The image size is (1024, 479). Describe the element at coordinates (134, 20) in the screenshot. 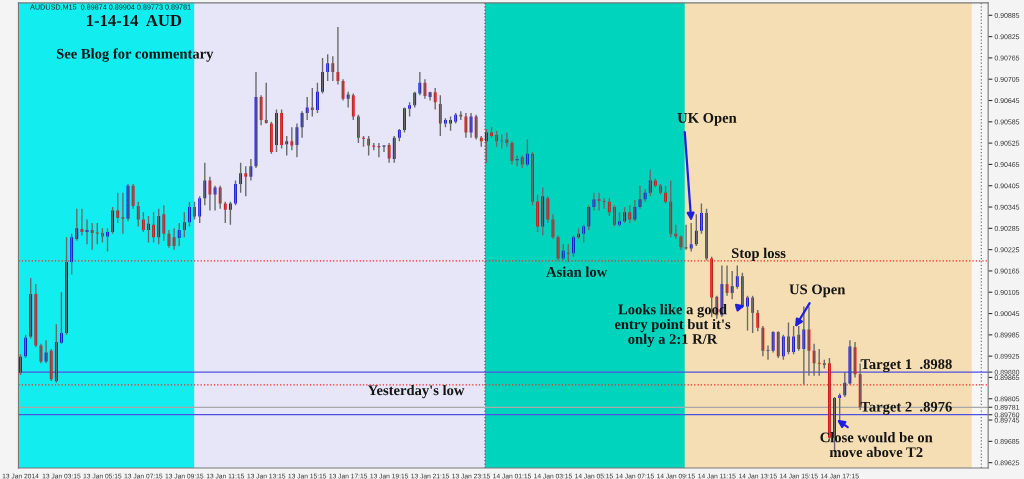

I see `text: 1-14-14 AUD` at that location.